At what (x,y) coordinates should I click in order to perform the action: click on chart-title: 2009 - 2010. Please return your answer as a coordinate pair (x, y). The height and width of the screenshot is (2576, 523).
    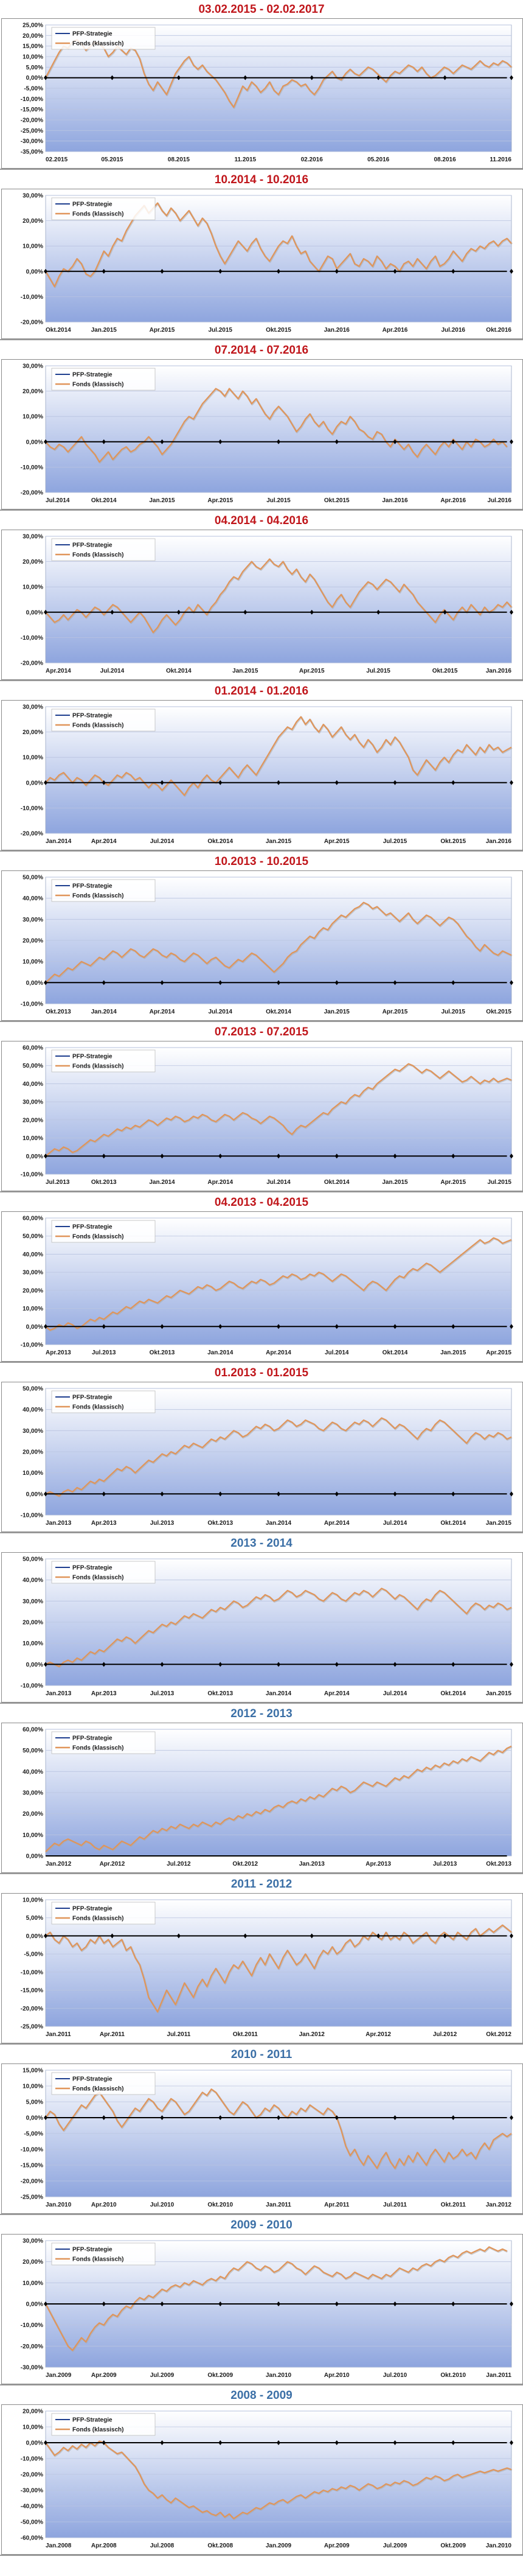
    Looking at the image, I should click on (261, 2225).